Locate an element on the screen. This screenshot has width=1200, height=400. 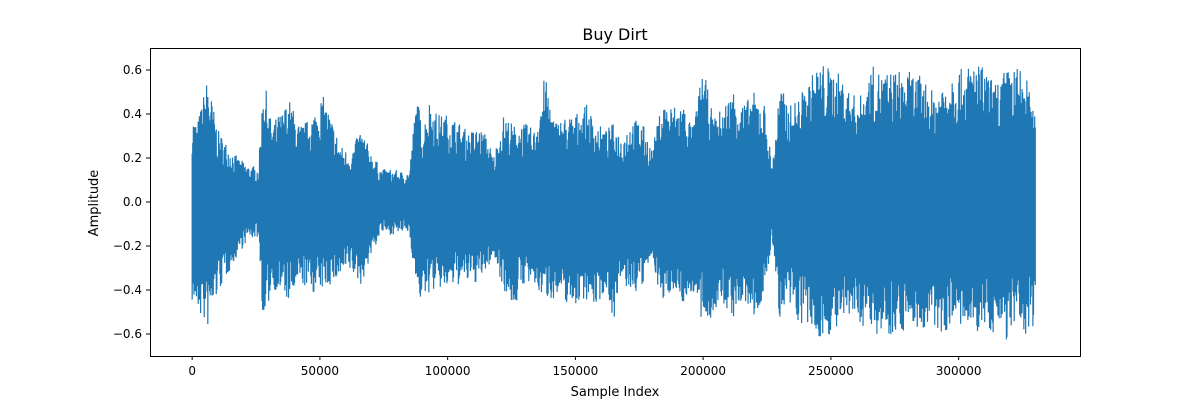
y-tick-label: 0.2 is located at coordinates (132, 158).